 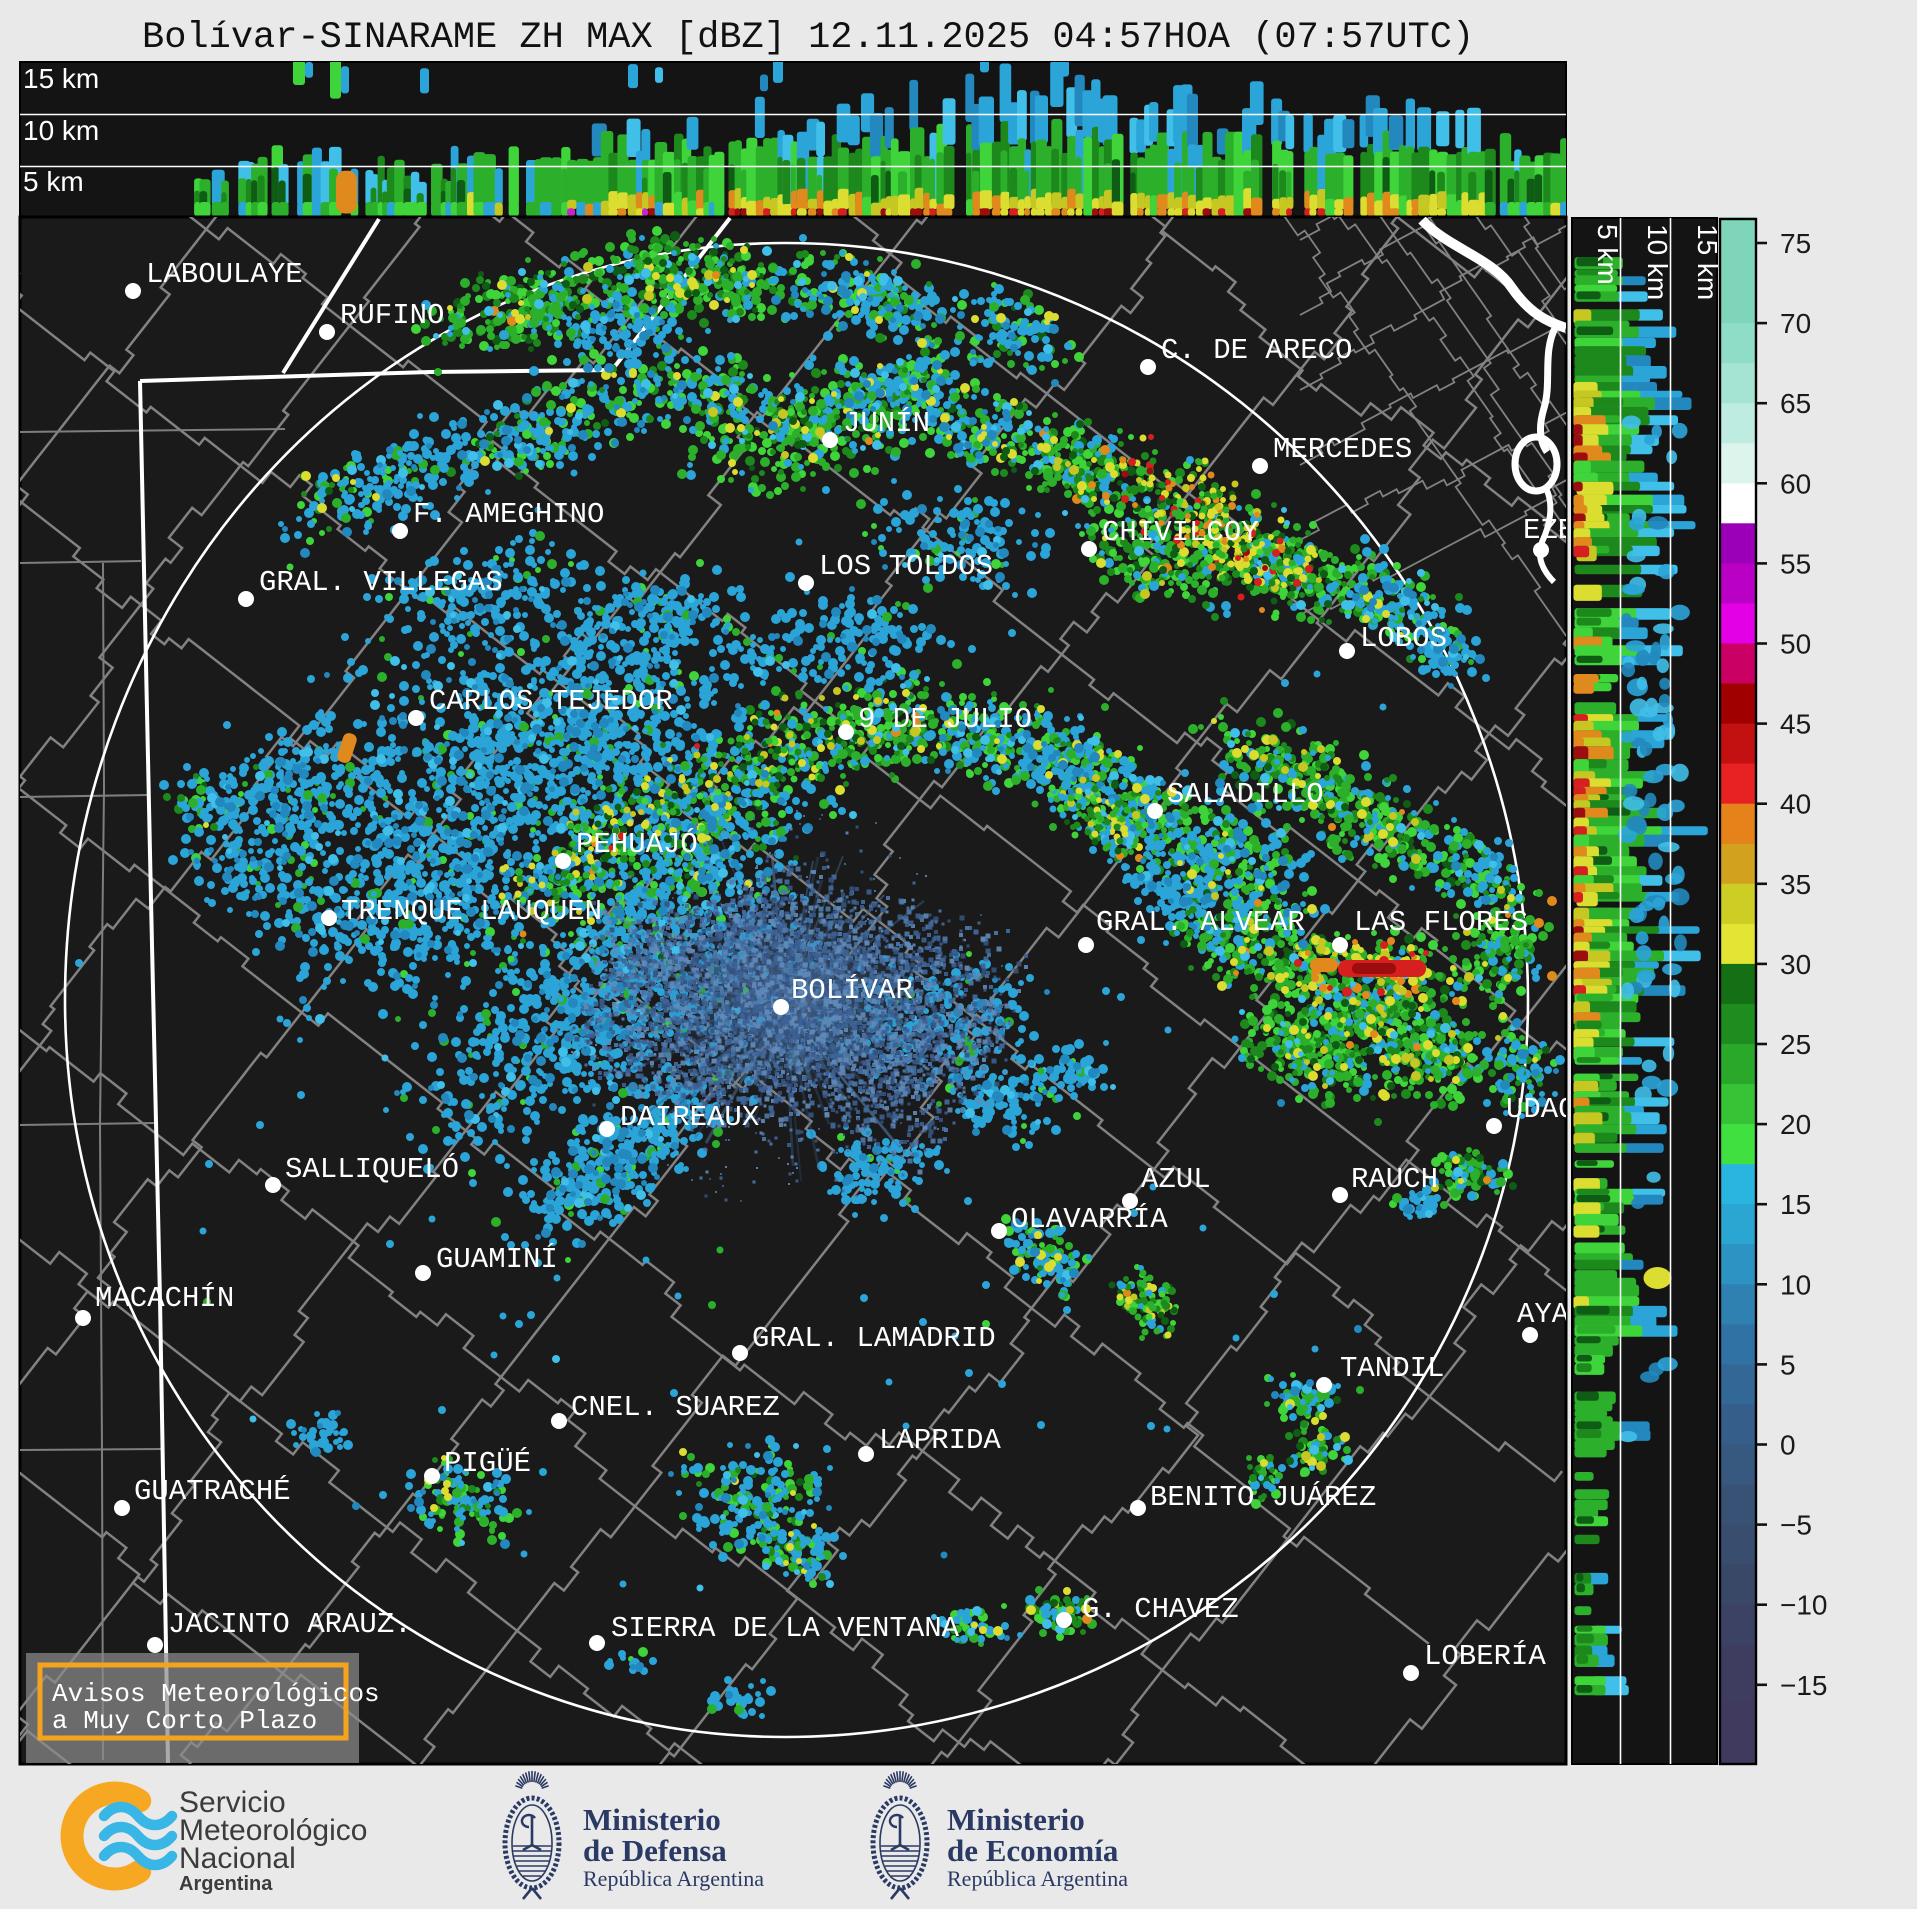 What do you see at coordinates (381, 582) in the screenshot?
I see `svg-text: GRAL. VILLEGAS` at bounding box center [381, 582].